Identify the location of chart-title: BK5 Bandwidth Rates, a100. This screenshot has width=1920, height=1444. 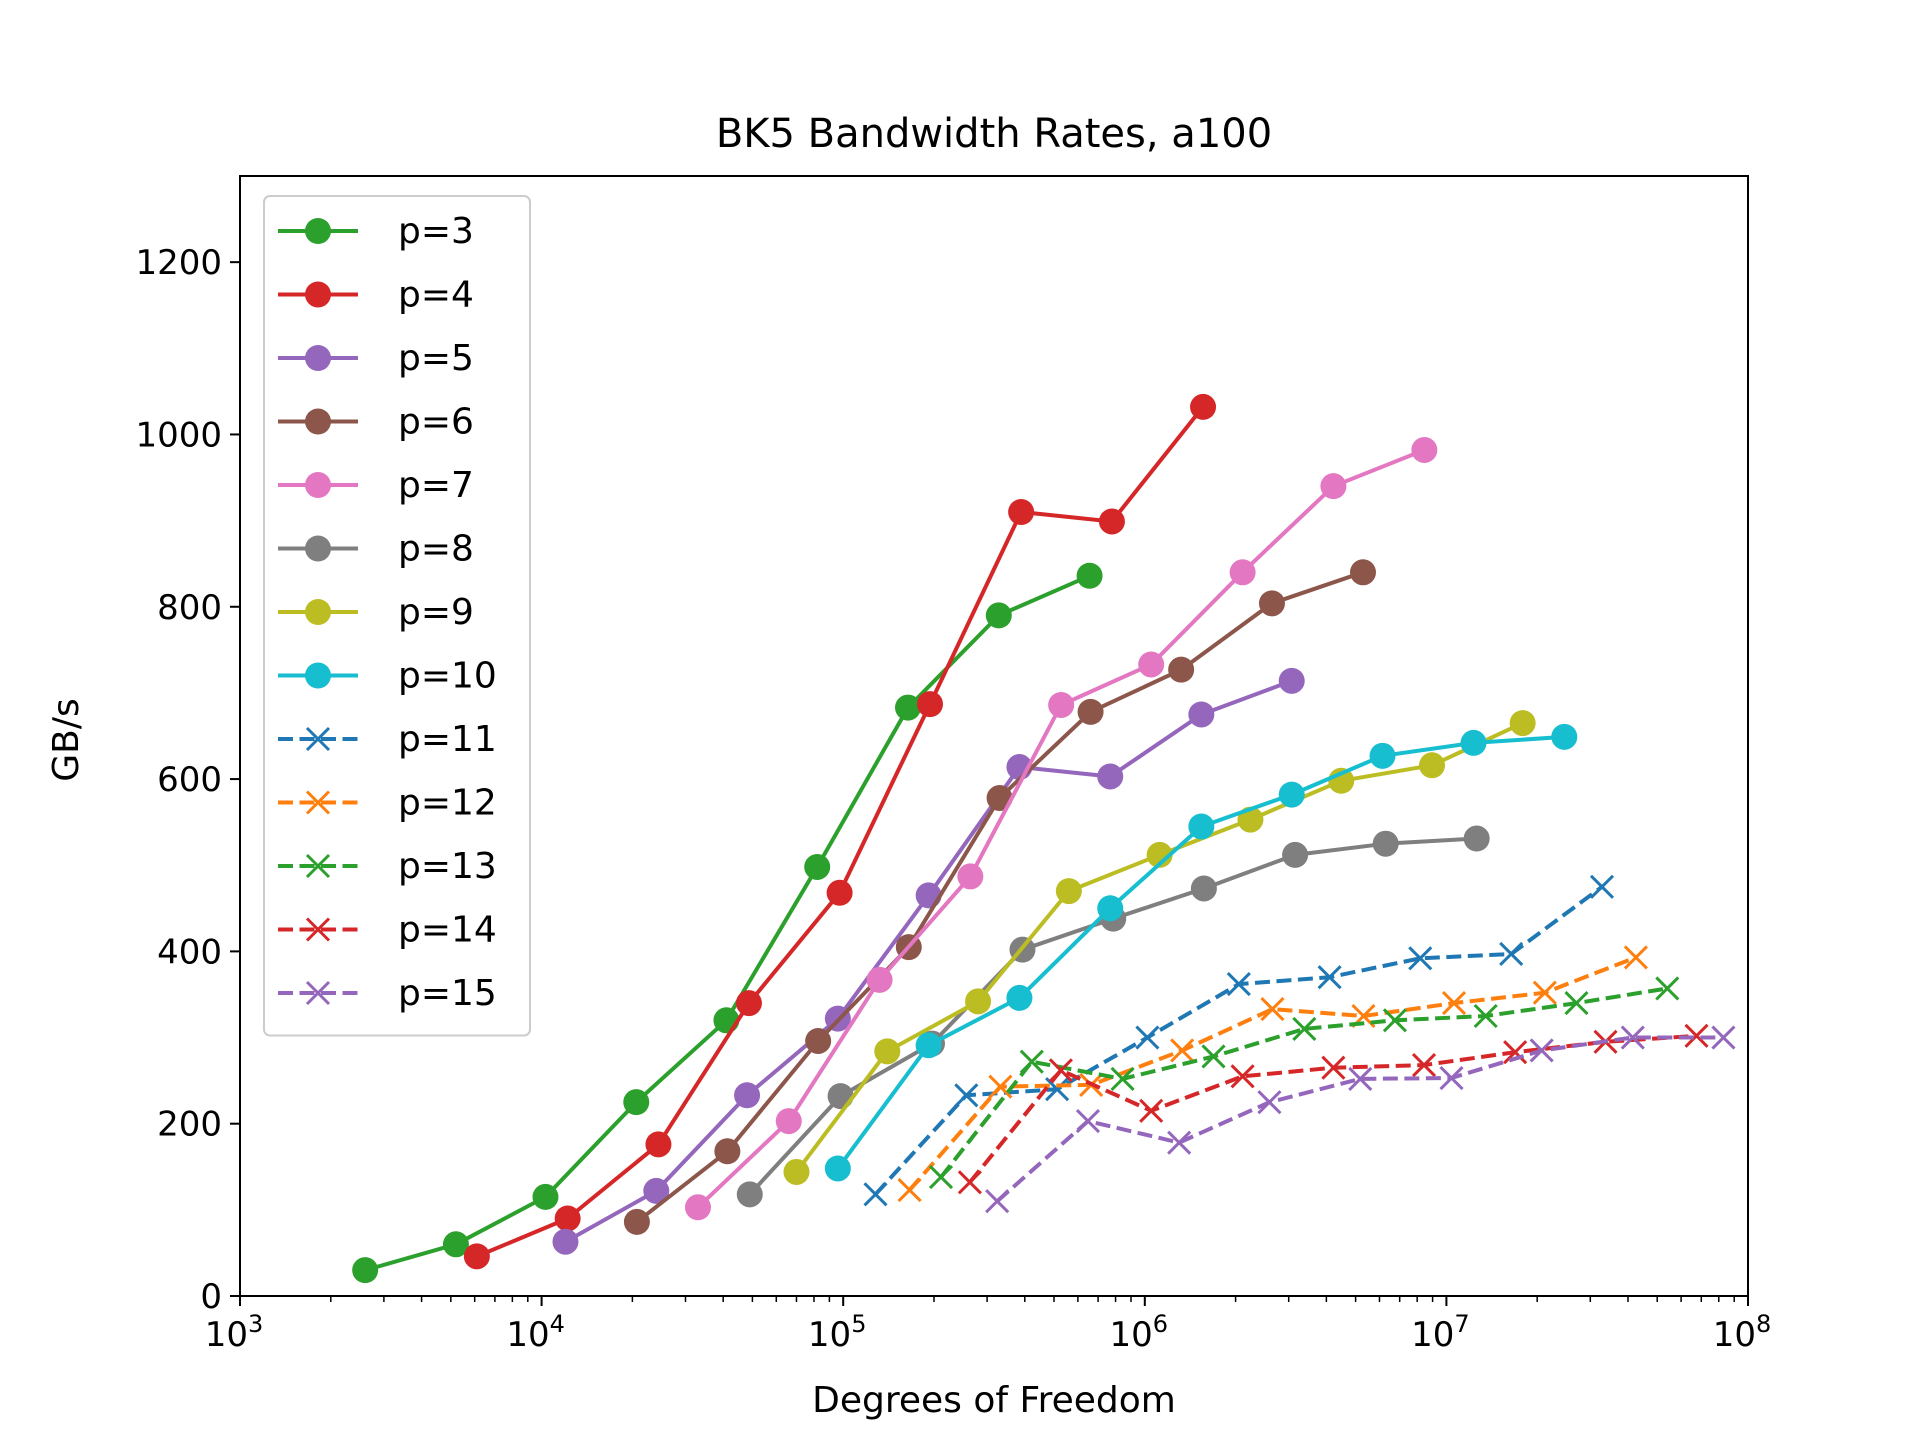
(994, 134).